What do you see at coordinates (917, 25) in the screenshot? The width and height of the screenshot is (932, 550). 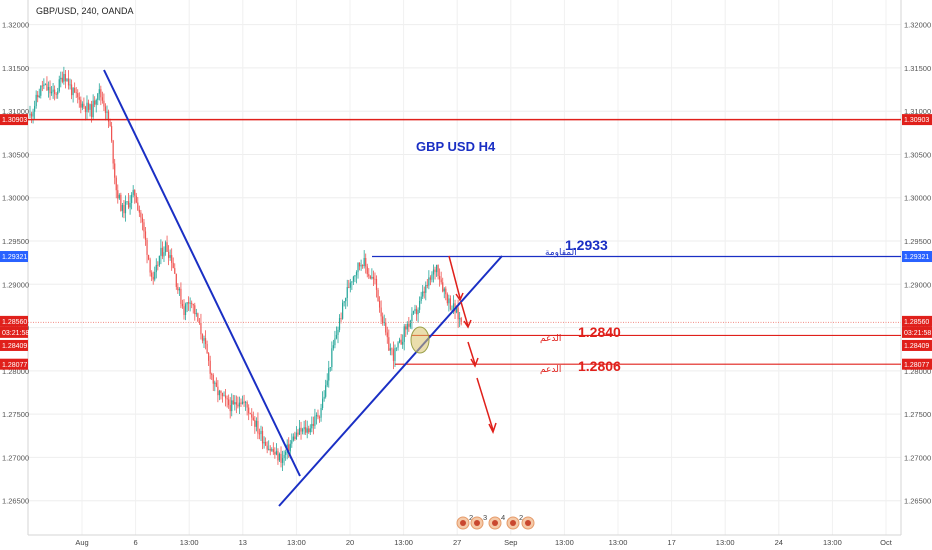 I see `y-tick-right: 1.32000` at bounding box center [917, 25].